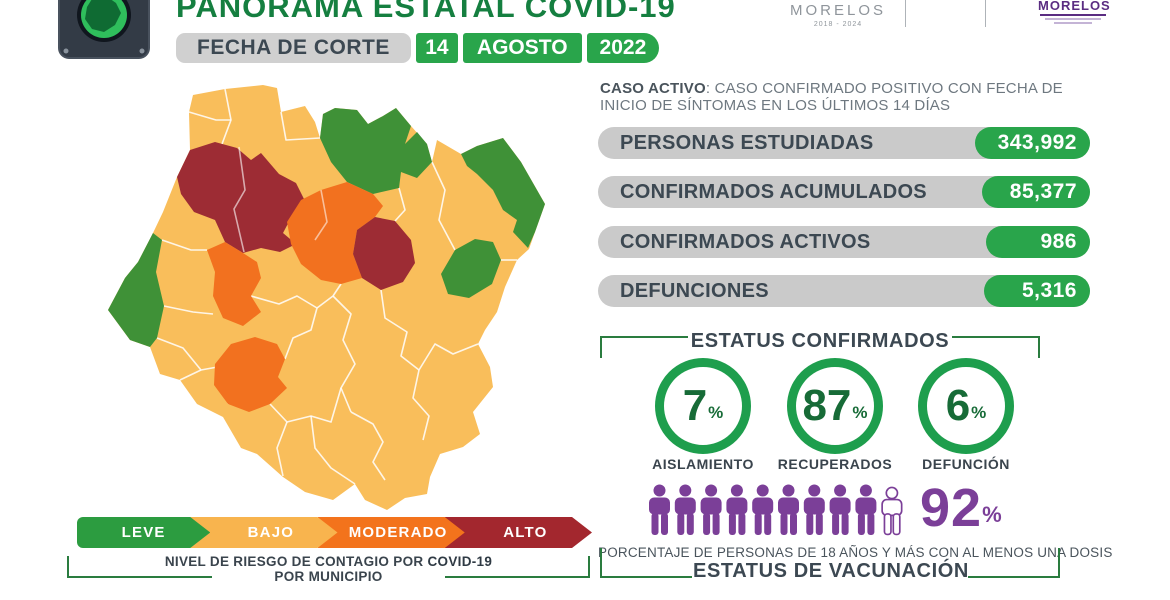 This screenshot has height=600, width=1170. I want to click on stat-label: CONFIRMADOS ACTIVOS, so click(745, 241).